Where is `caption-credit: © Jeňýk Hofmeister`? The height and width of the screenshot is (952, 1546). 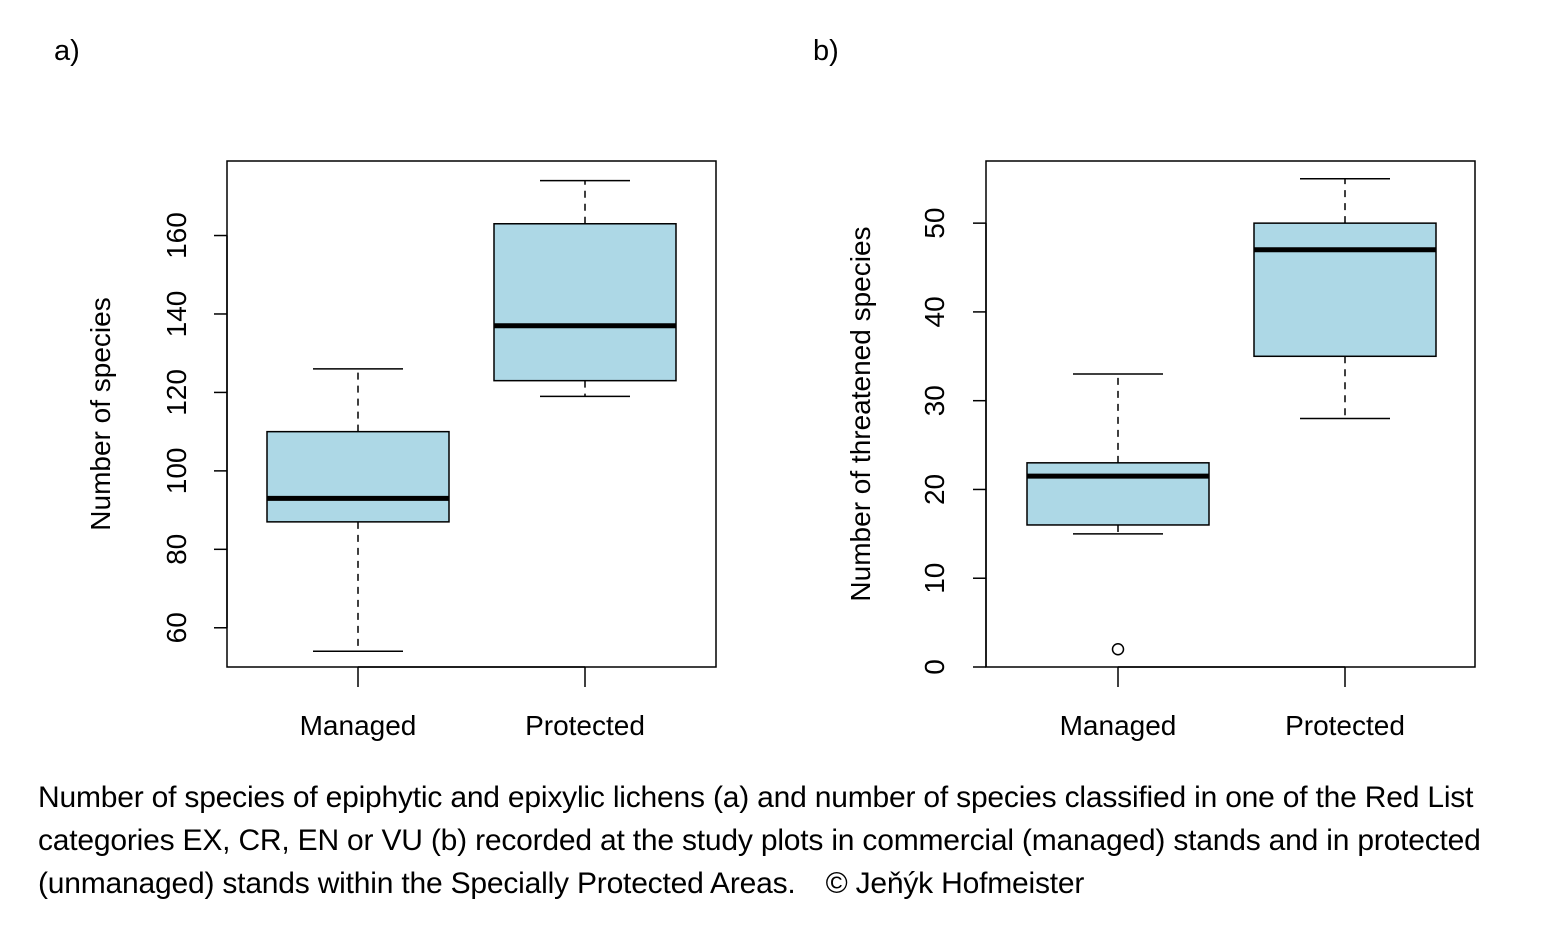
caption-credit: © Jeňýk Hofmeister is located at coordinates (955, 883).